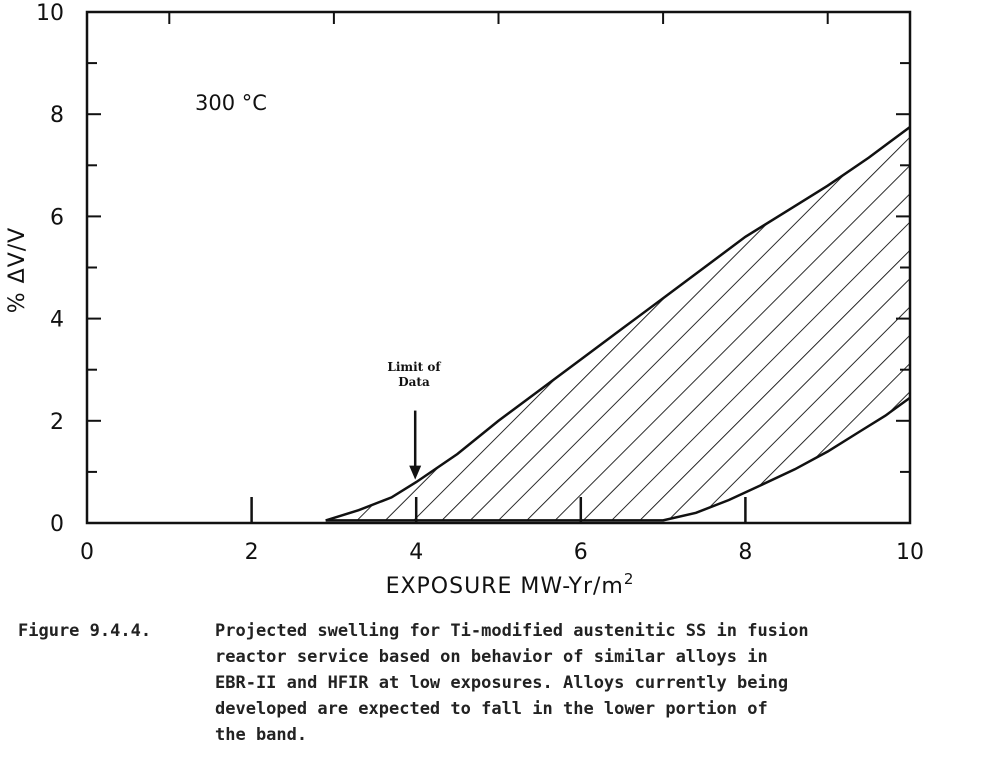 The height and width of the screenshot is (762, 985). What do you see at coordinates (414, 367) in the screenshot?
I see `limit-annotation-line1: Limit of` at bounding box center [414, 367].